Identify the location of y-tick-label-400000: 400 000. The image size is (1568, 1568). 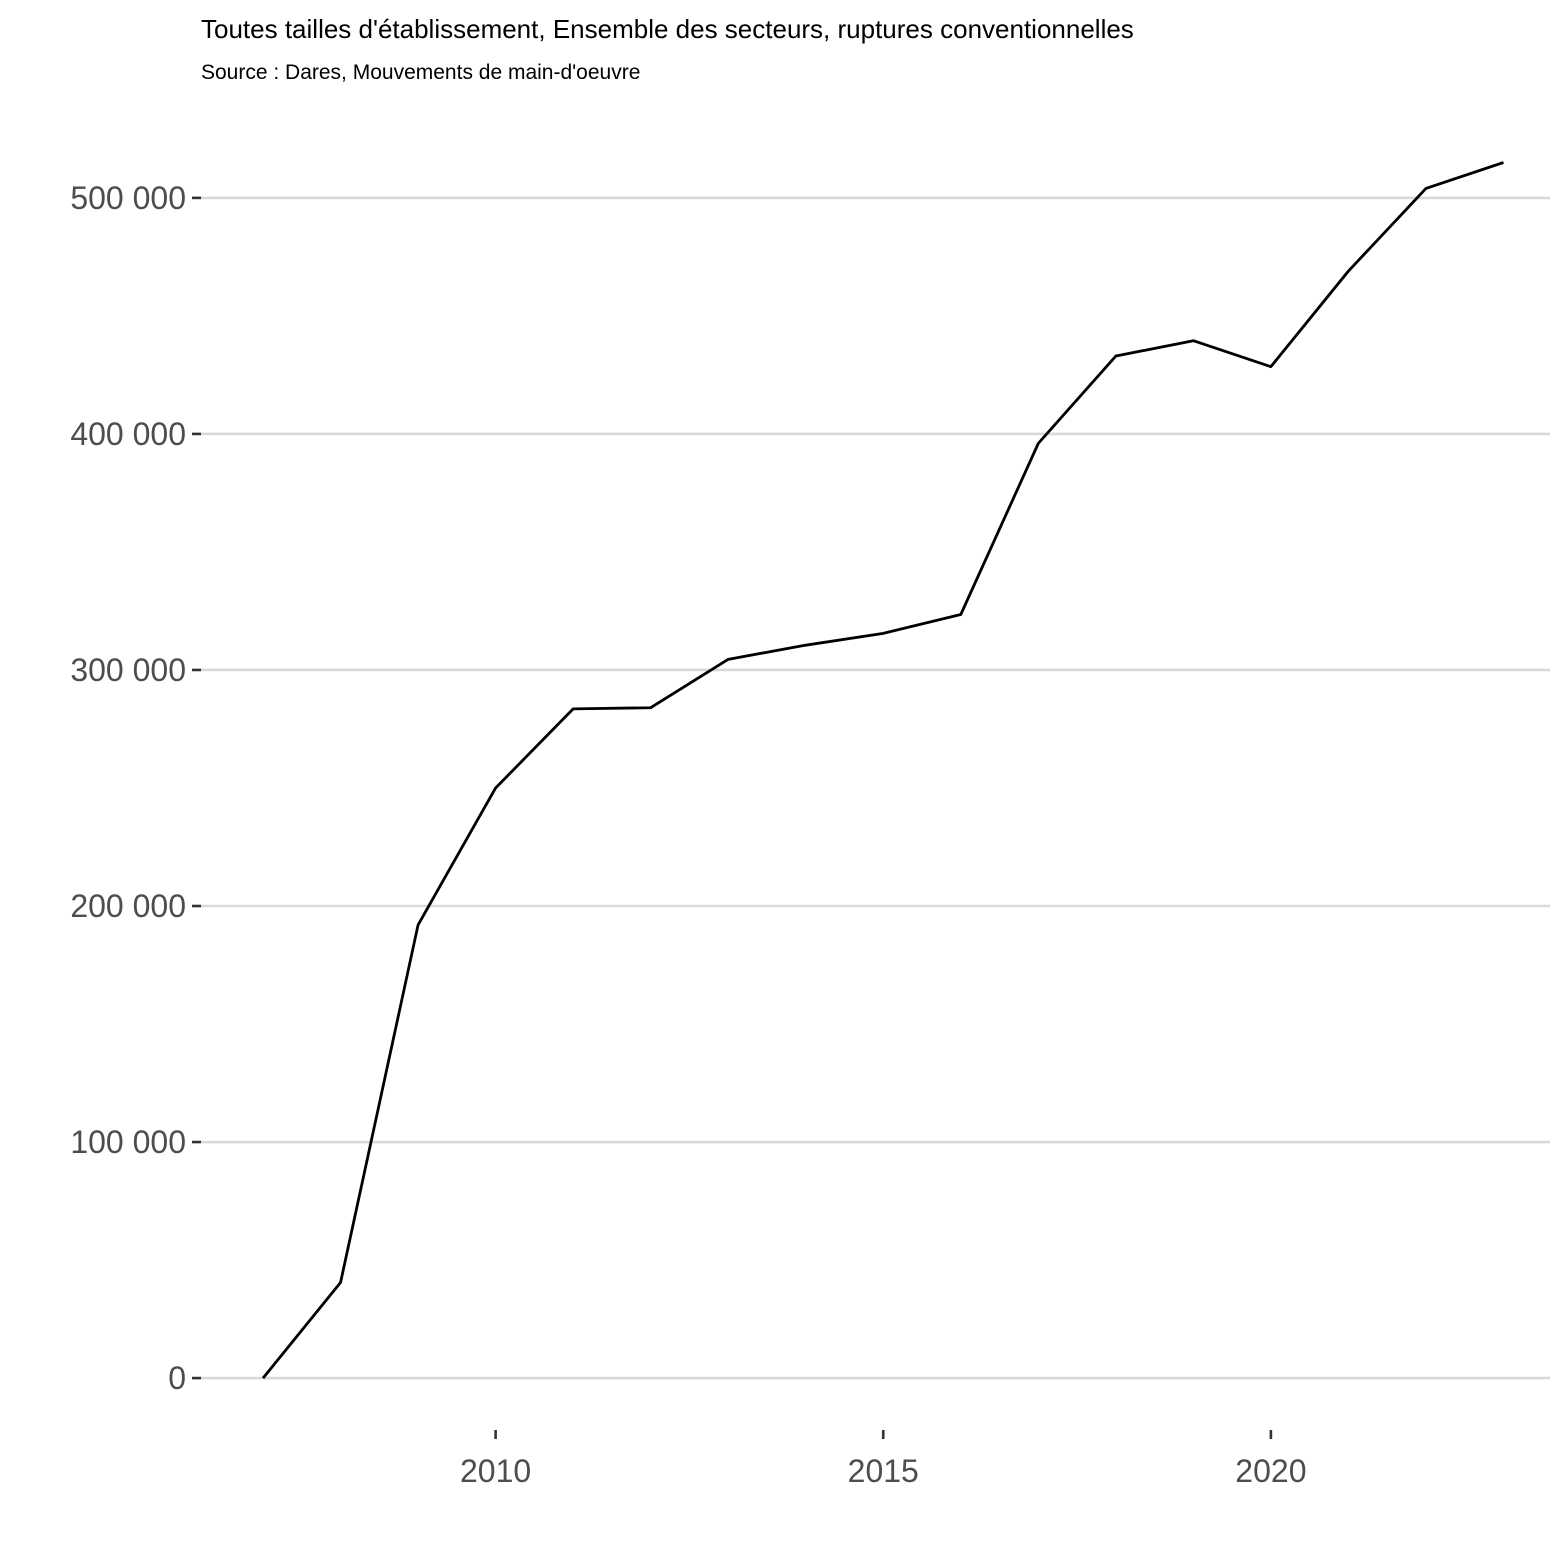
(128, 434).